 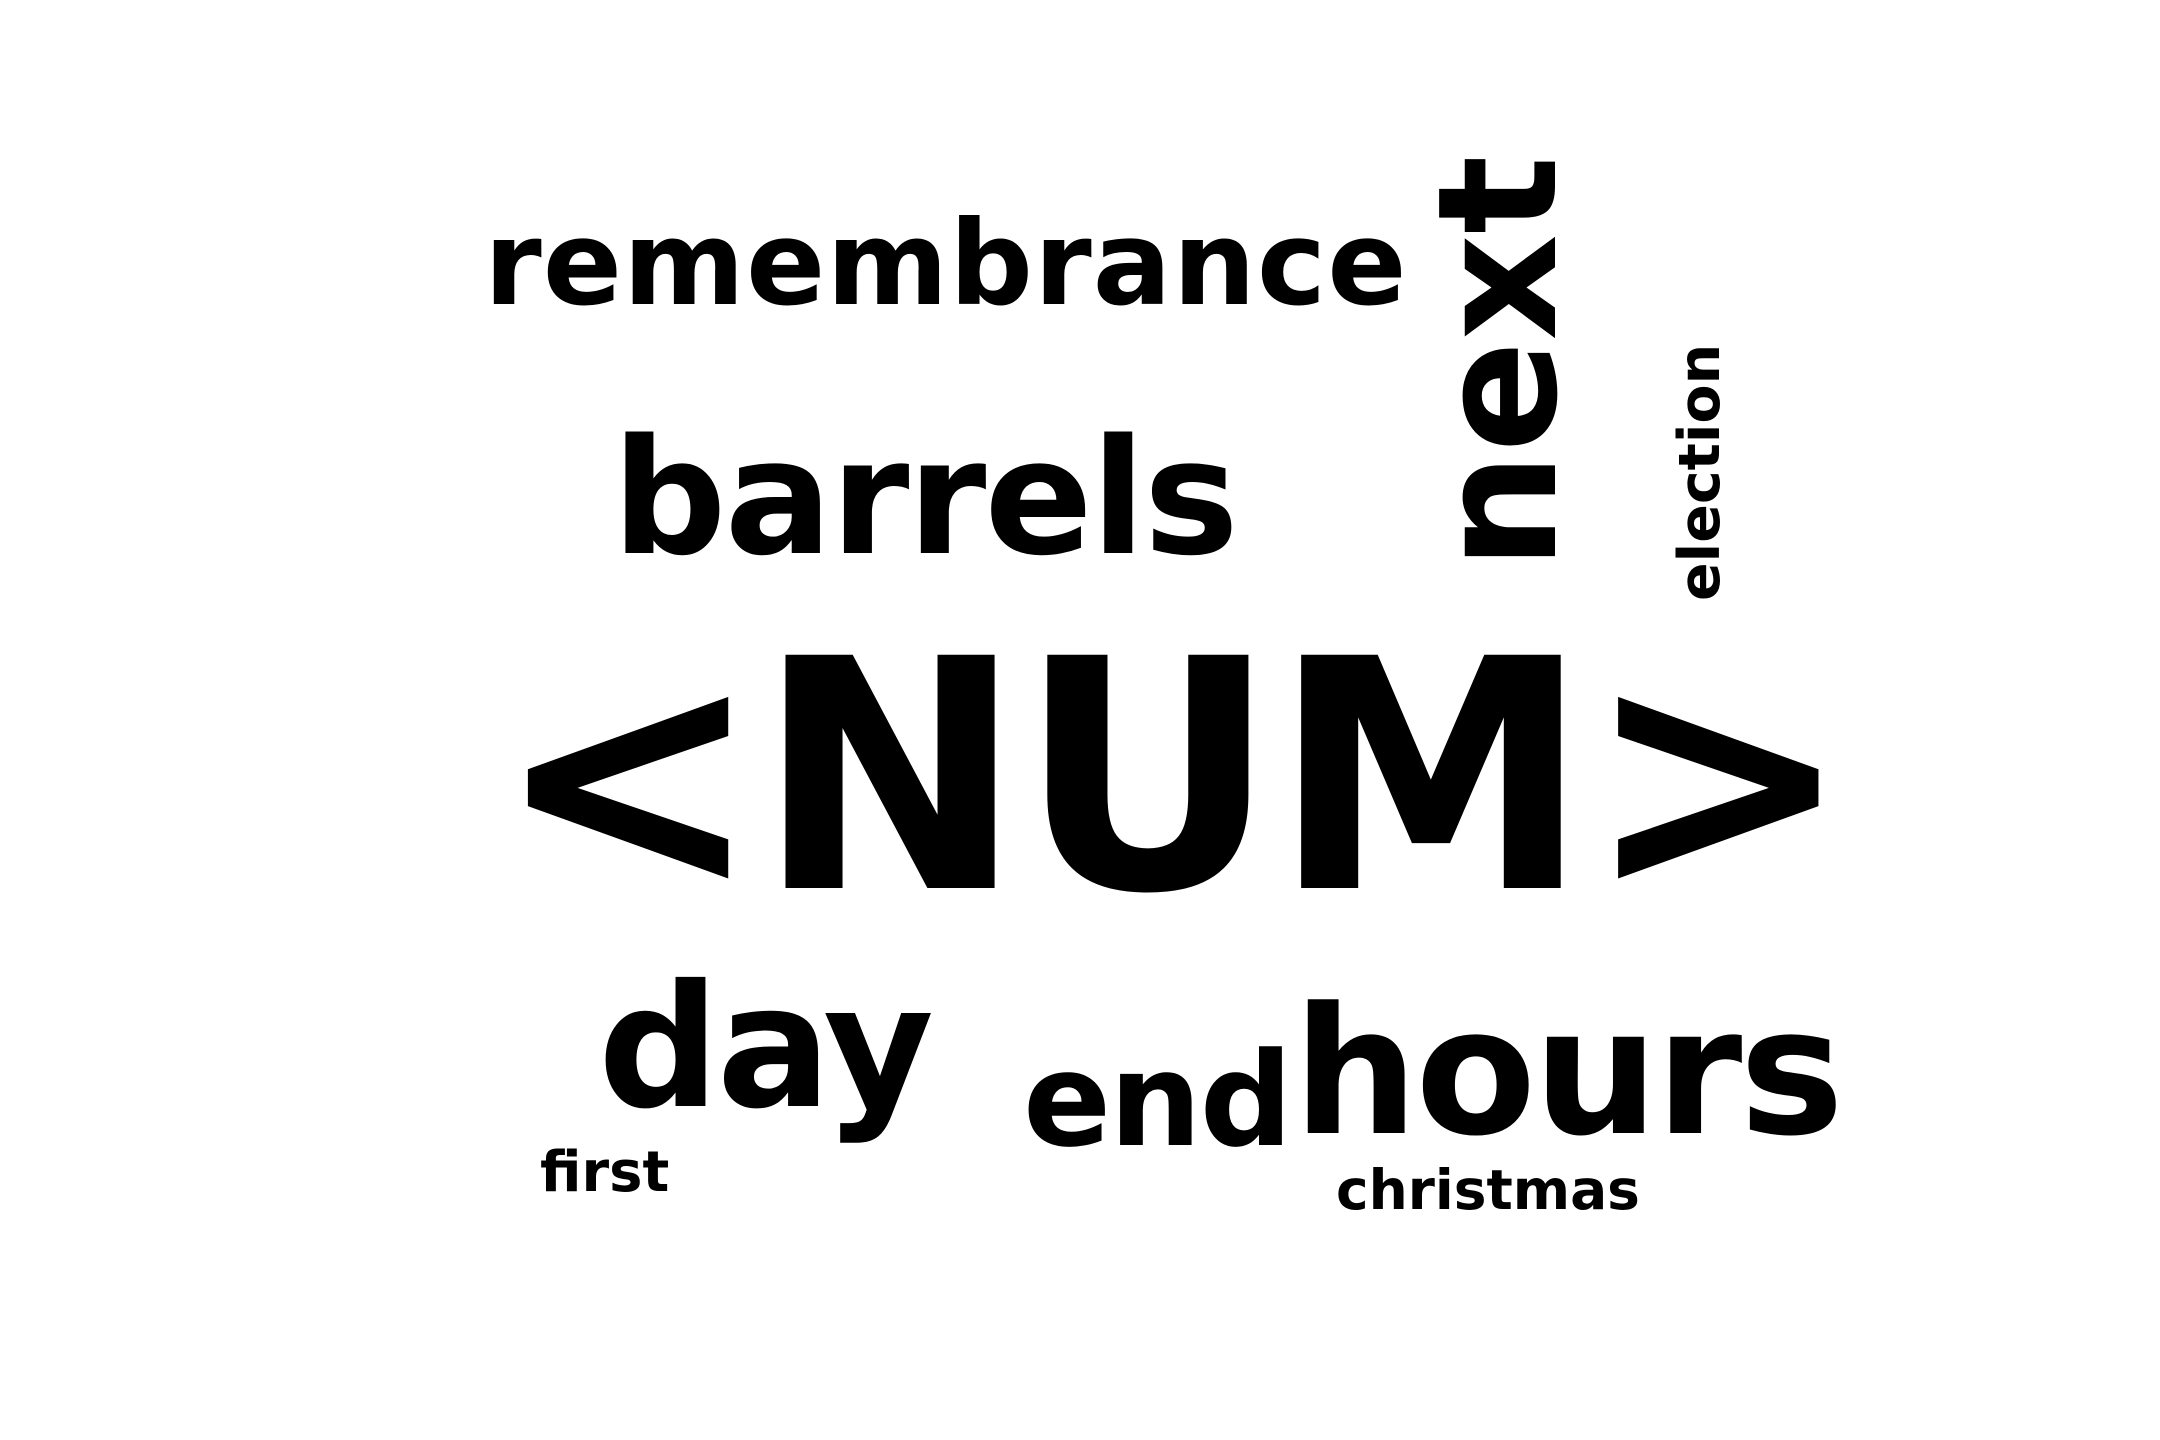 I want to click on word-barrels: barrels, so click(x=925, y=497).